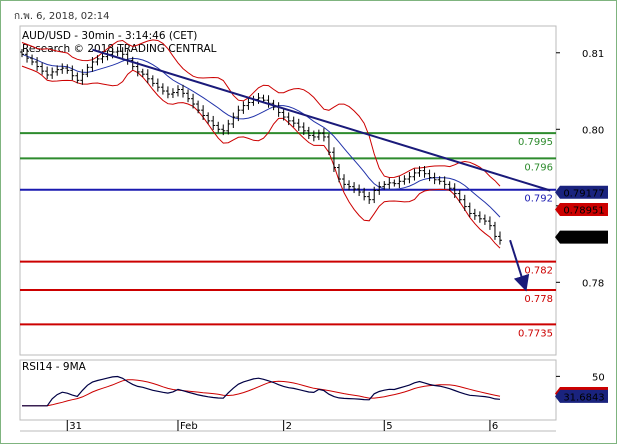 This screenshot has height=444, width=617. I want to click on rsi-panel-border, so click(288, 390).